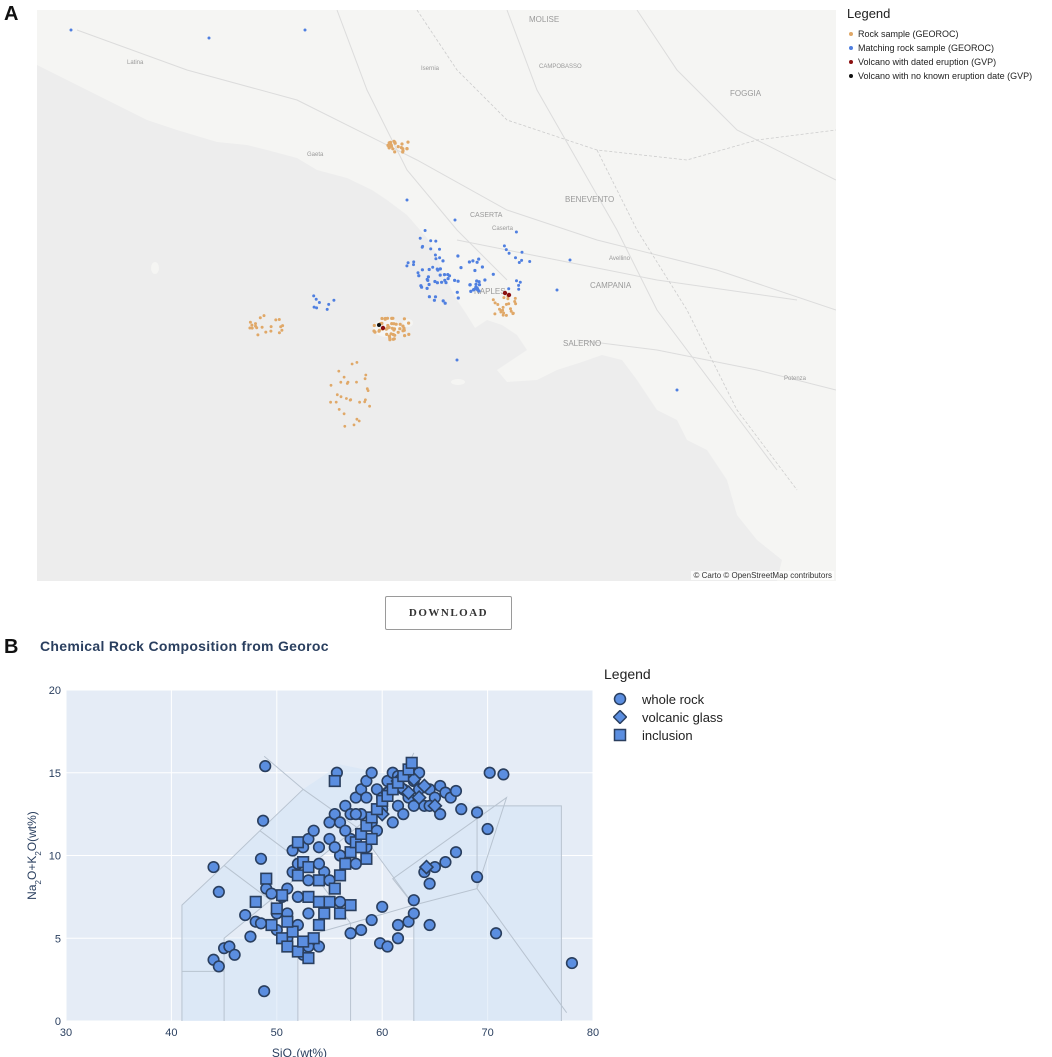  Describe the element at coordinates (448, 613) in the screenshot. I see `download-button: DOWNLOAD` at that location.